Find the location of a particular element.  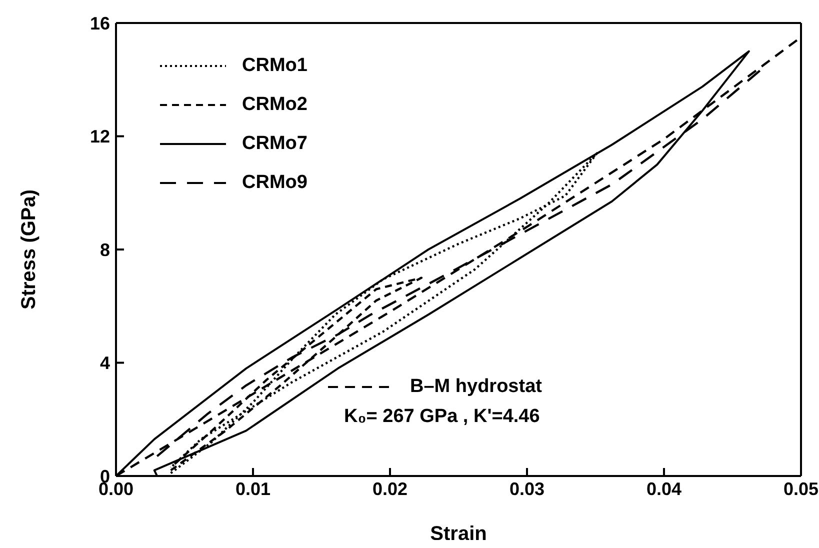

y-tick-label: 4 is located at coordinates (105, 363).